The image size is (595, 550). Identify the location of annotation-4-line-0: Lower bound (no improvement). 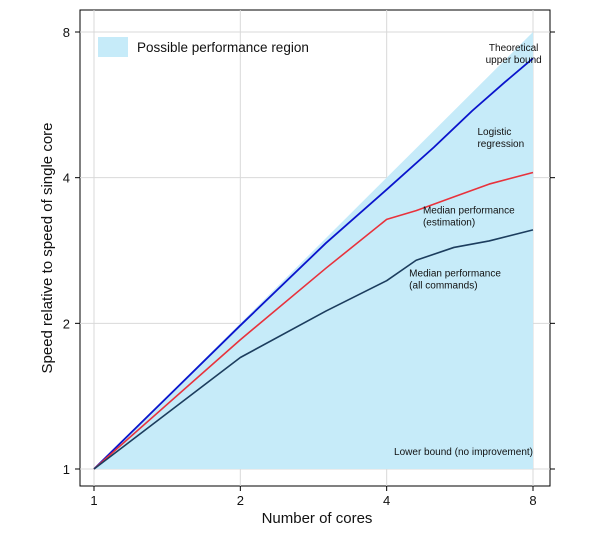
(463, 452).